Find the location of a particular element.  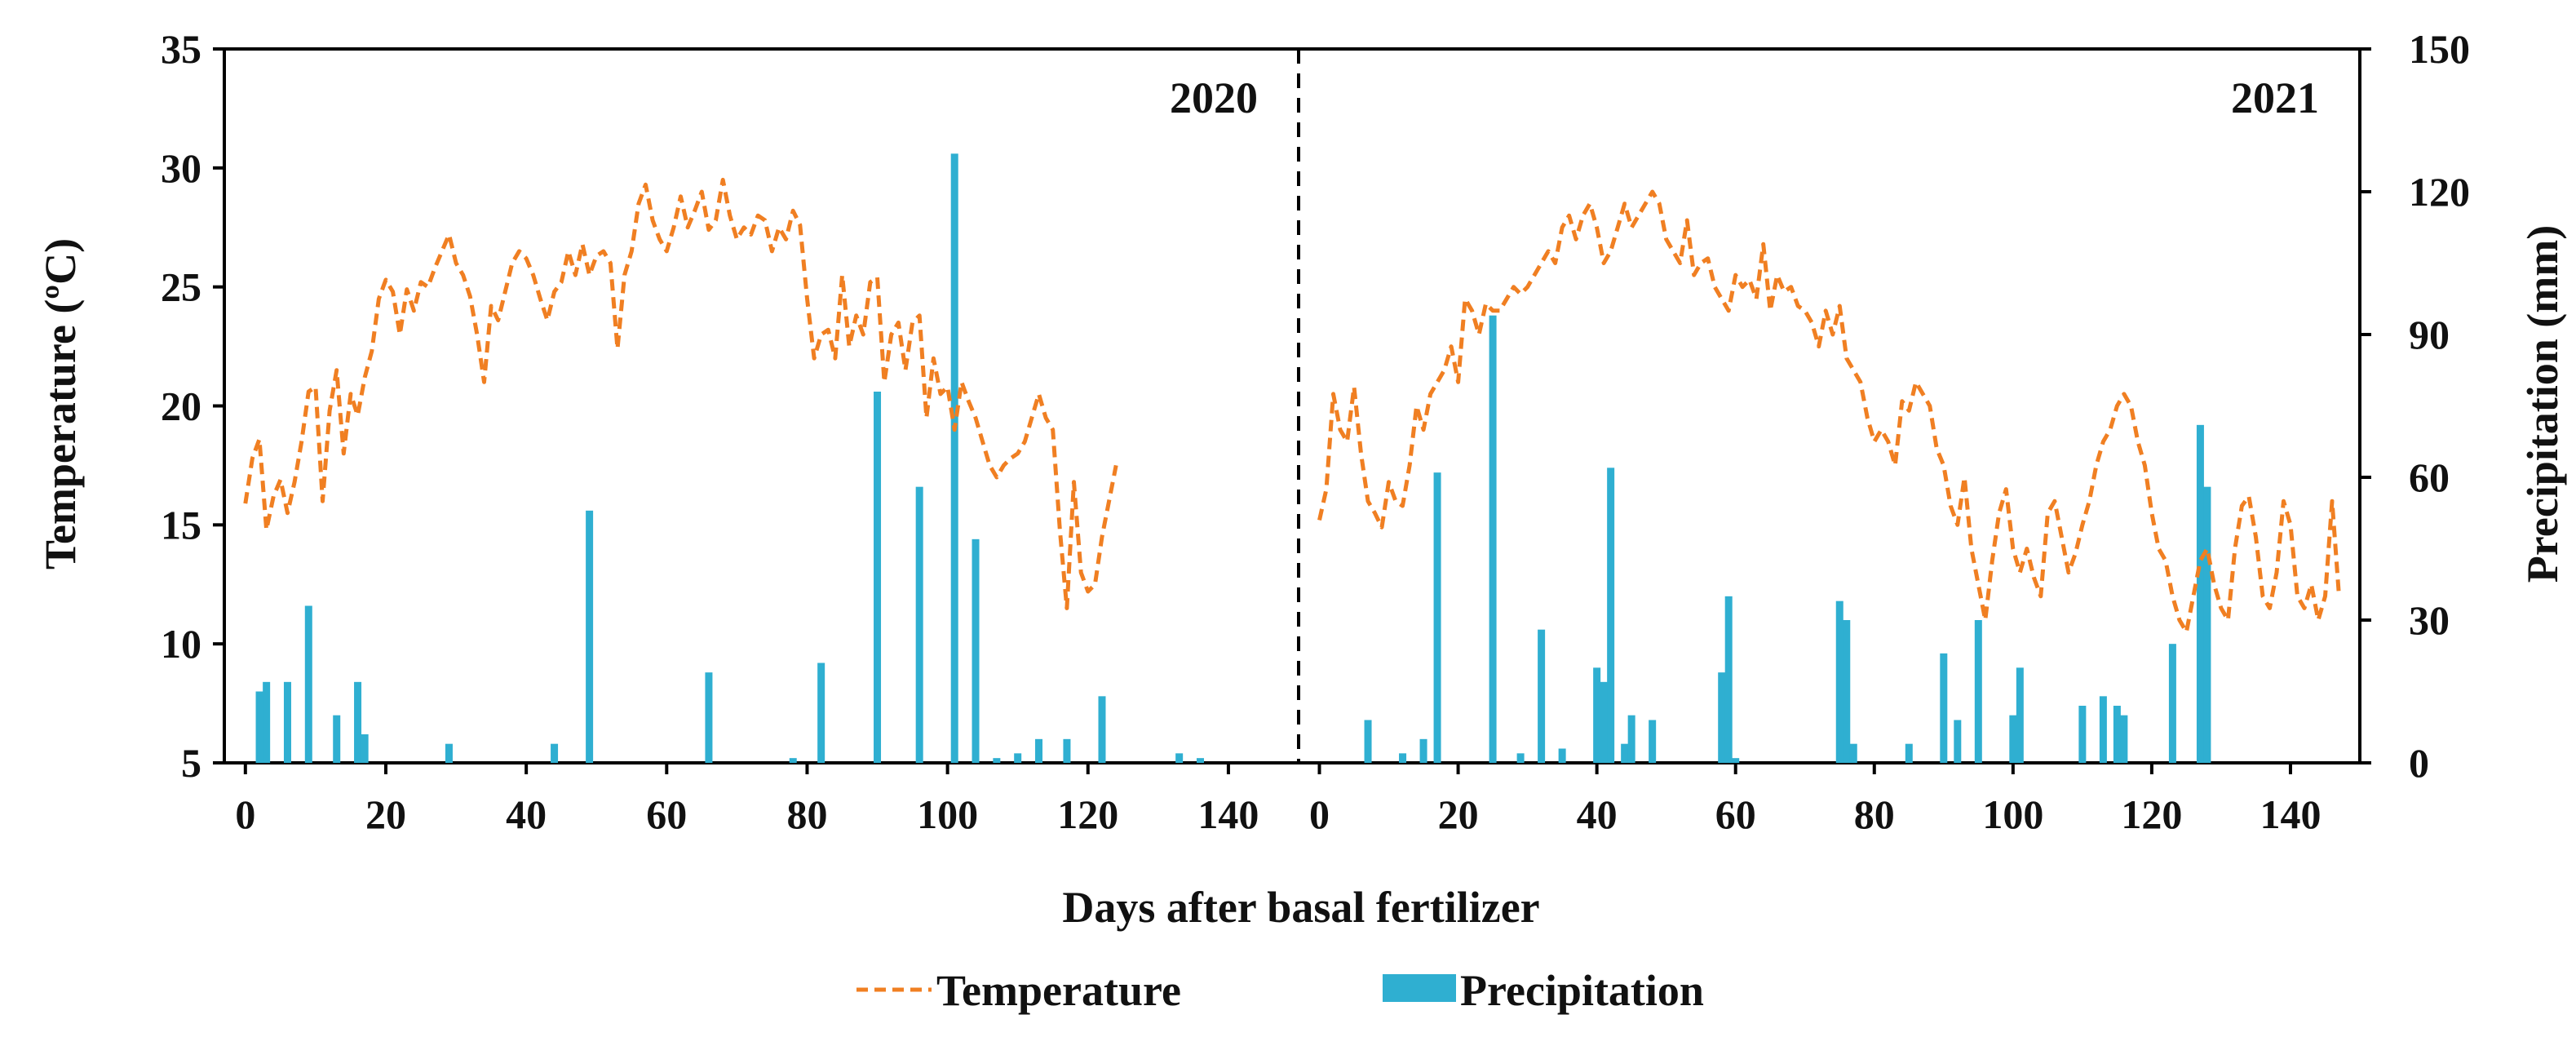

temperature-line-2020 is located at coordinates (680, 394).